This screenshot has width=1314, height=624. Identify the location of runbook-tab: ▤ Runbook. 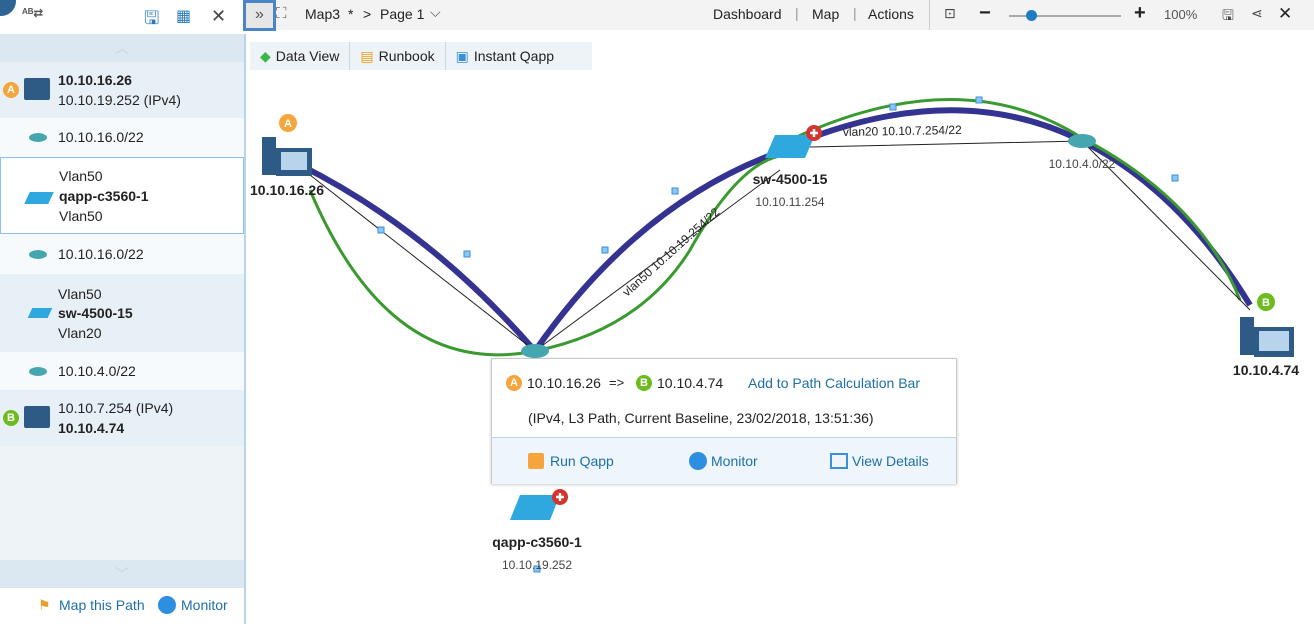
(398, 56).